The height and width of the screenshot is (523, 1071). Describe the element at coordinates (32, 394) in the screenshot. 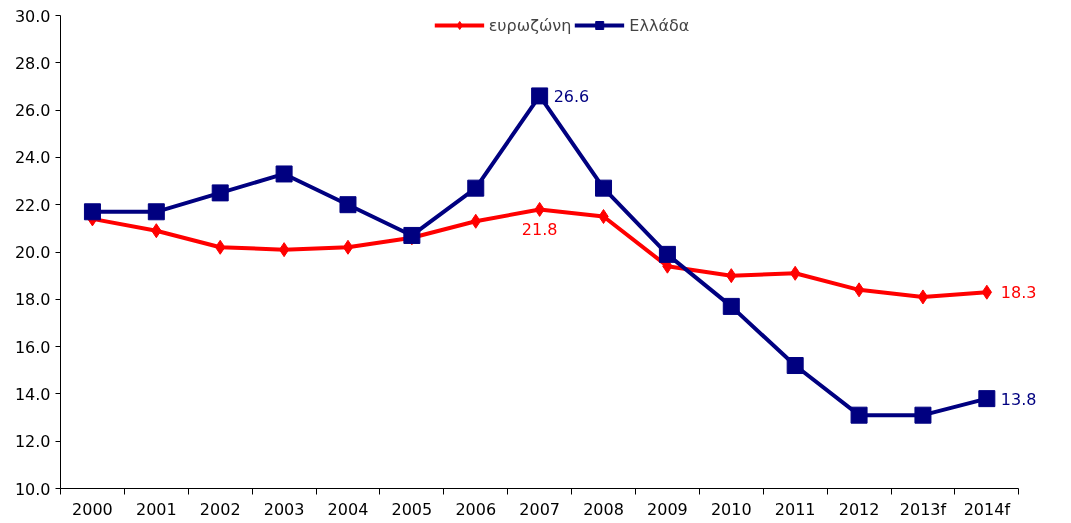

I see `y-tick-label: 14.0` at that location.